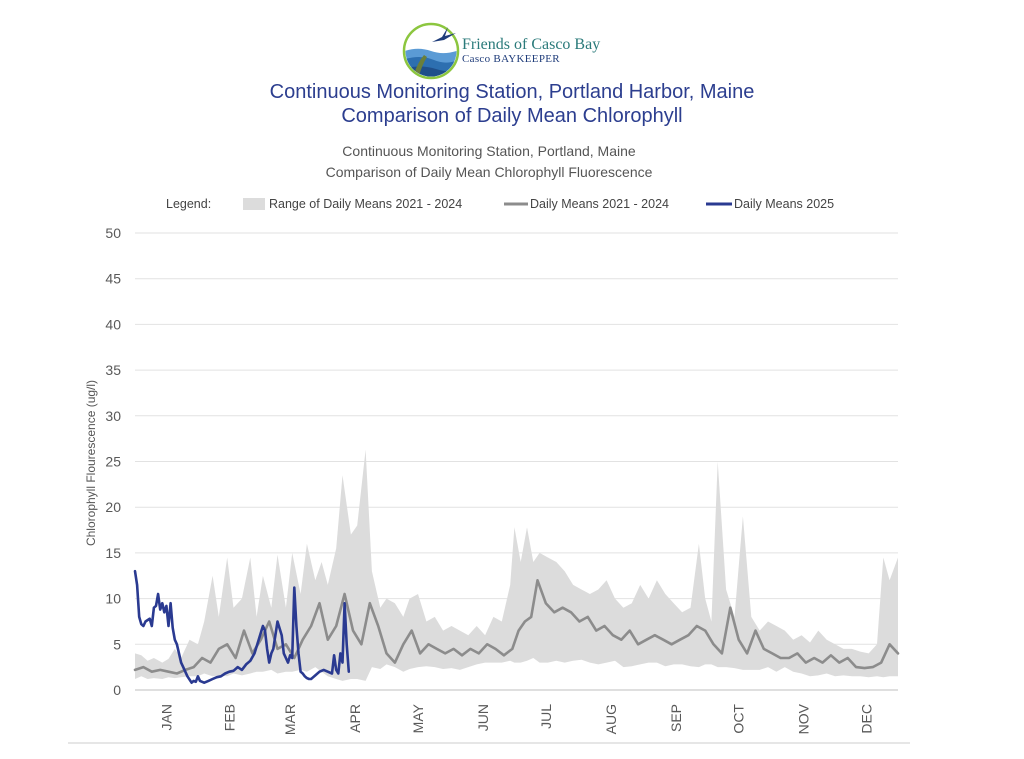 The width and height of the screenshot is (1024, 759). What do you see at coordinates (784, 204) in the screenshot?
I see `legend-entry-2025: Daily Means 2025` at bounding box center [784, 204].